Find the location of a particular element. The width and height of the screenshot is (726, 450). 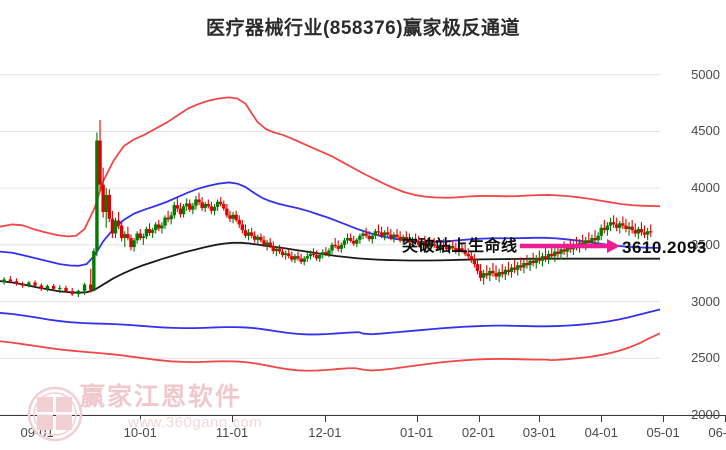

y-axis-tick-label: 2000 is located at coordinates (705, 414).